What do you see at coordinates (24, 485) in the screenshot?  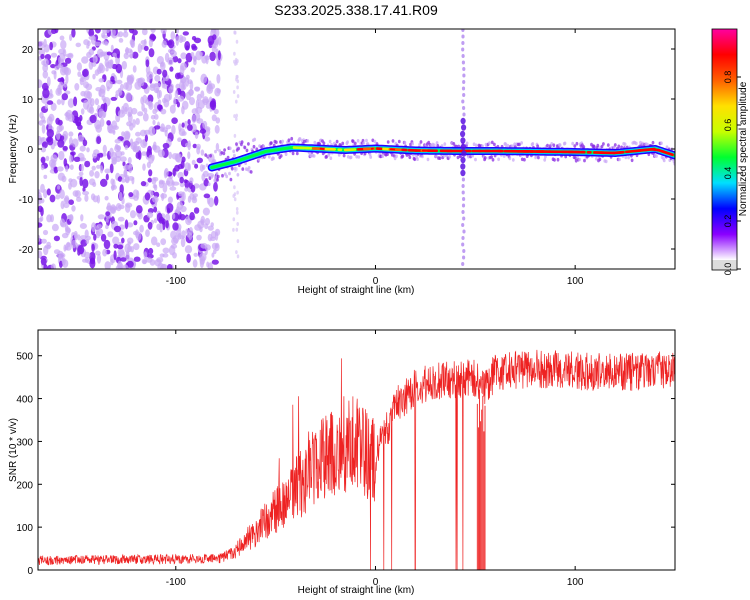 I see `snr-y-tick-label: 200` at bounding box center [24, 485].